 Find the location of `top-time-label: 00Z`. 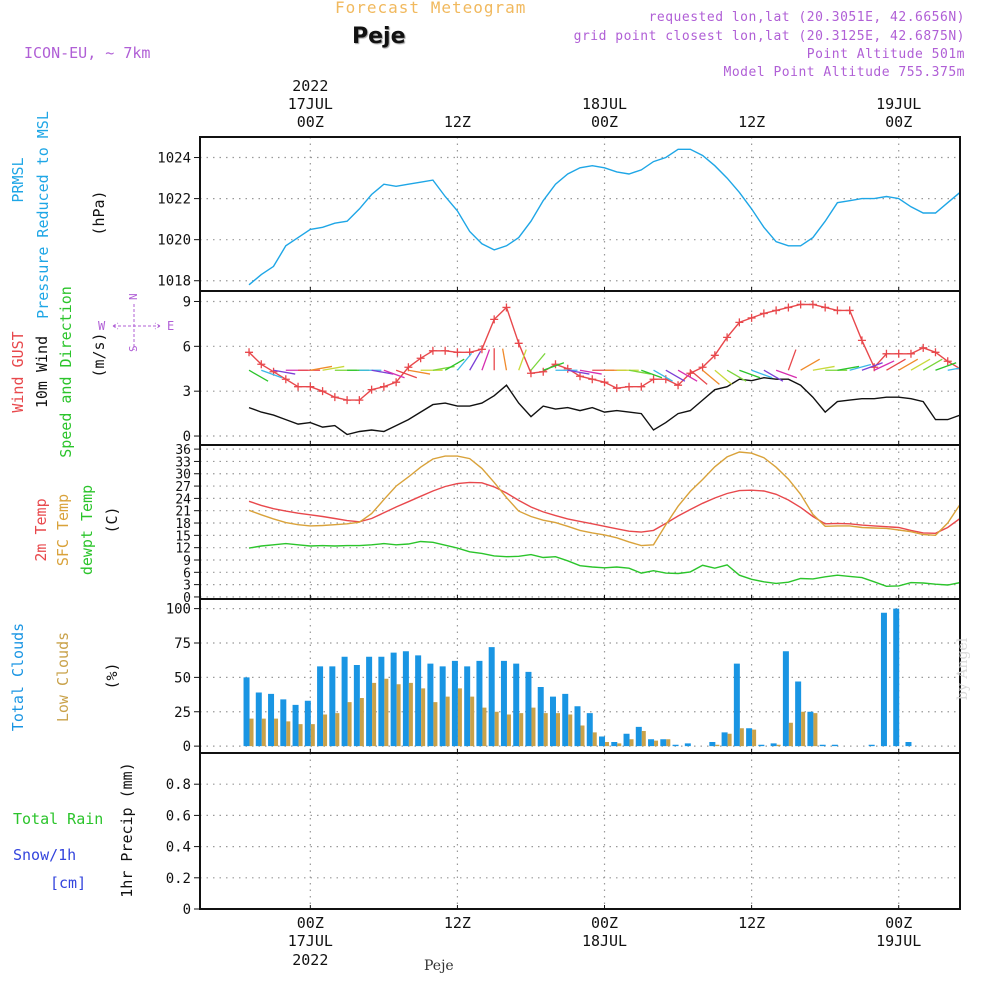

top-time-label: 00Z is located at coordinates (310, 122).